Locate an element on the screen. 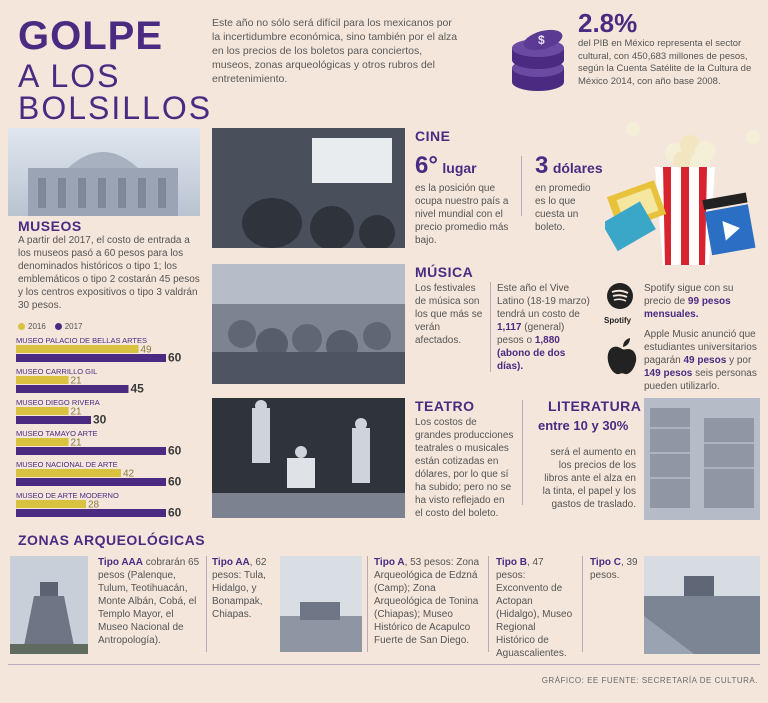 Image resolution: width=768 pixels, height=703 pixels. cine-stat2-small: dólares is located at coordinates (577, 168).